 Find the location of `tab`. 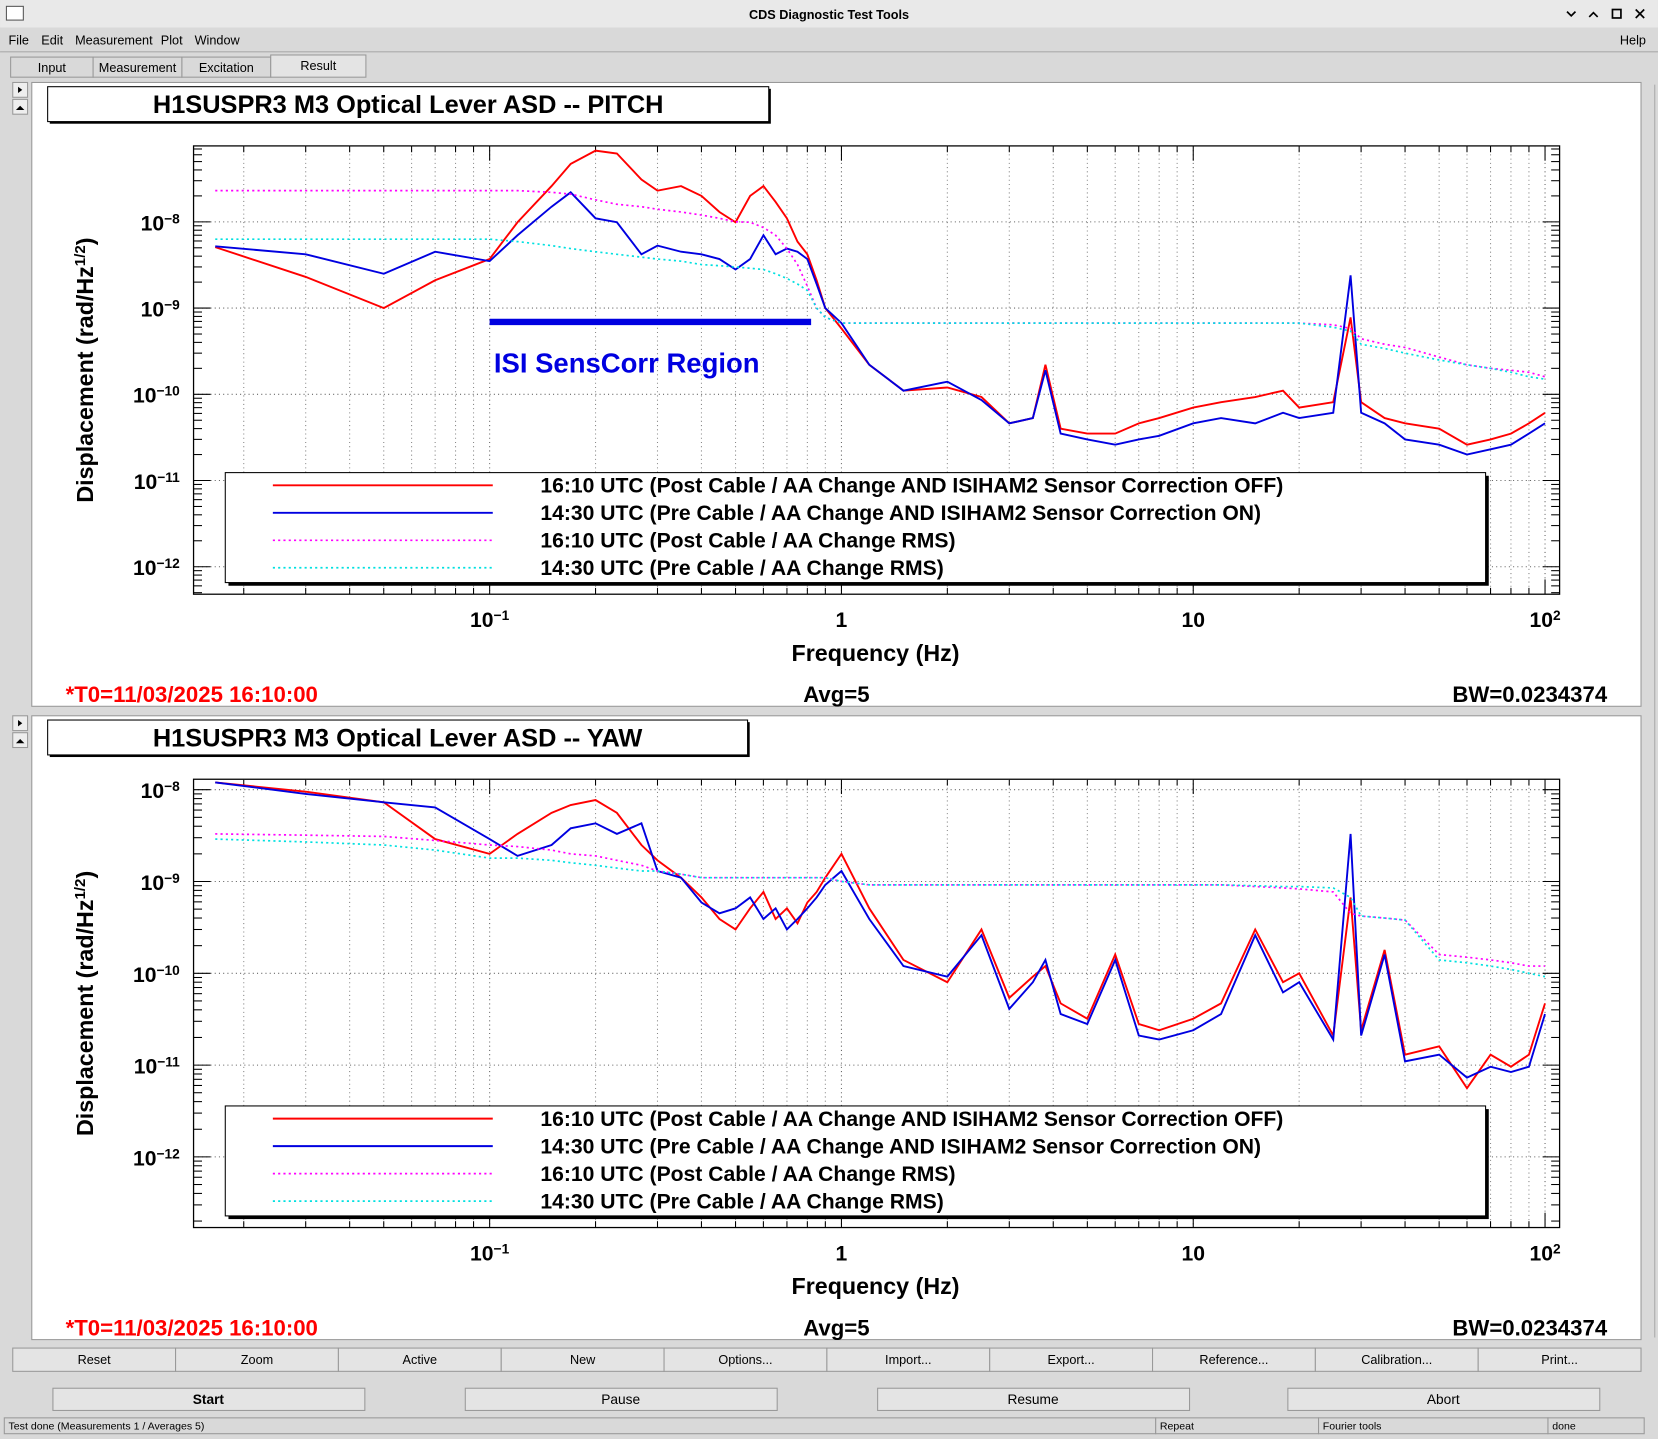

tab is located at coordinates (318, 66).